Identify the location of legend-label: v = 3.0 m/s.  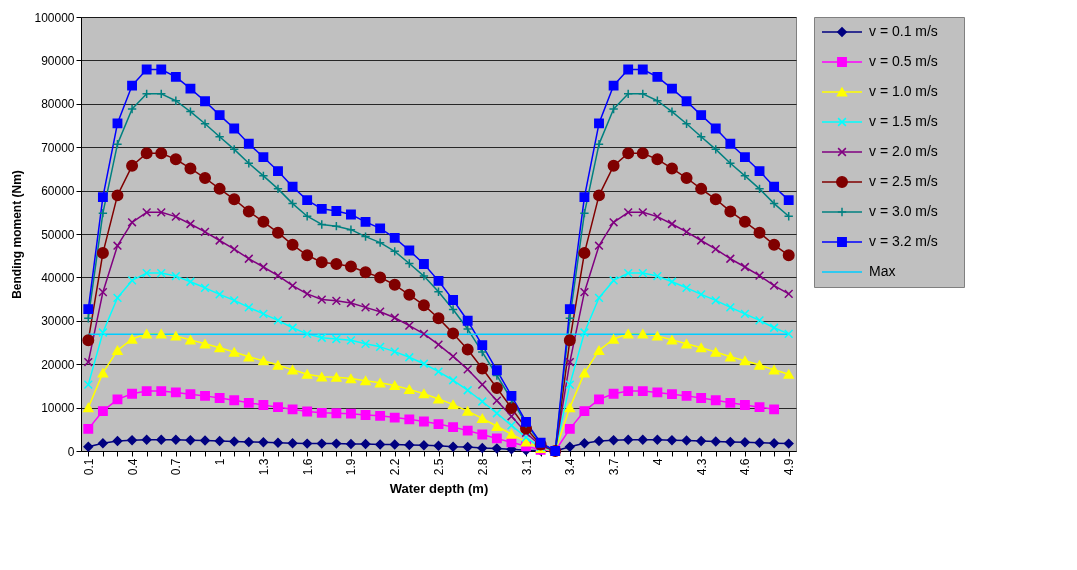
(903, 211).